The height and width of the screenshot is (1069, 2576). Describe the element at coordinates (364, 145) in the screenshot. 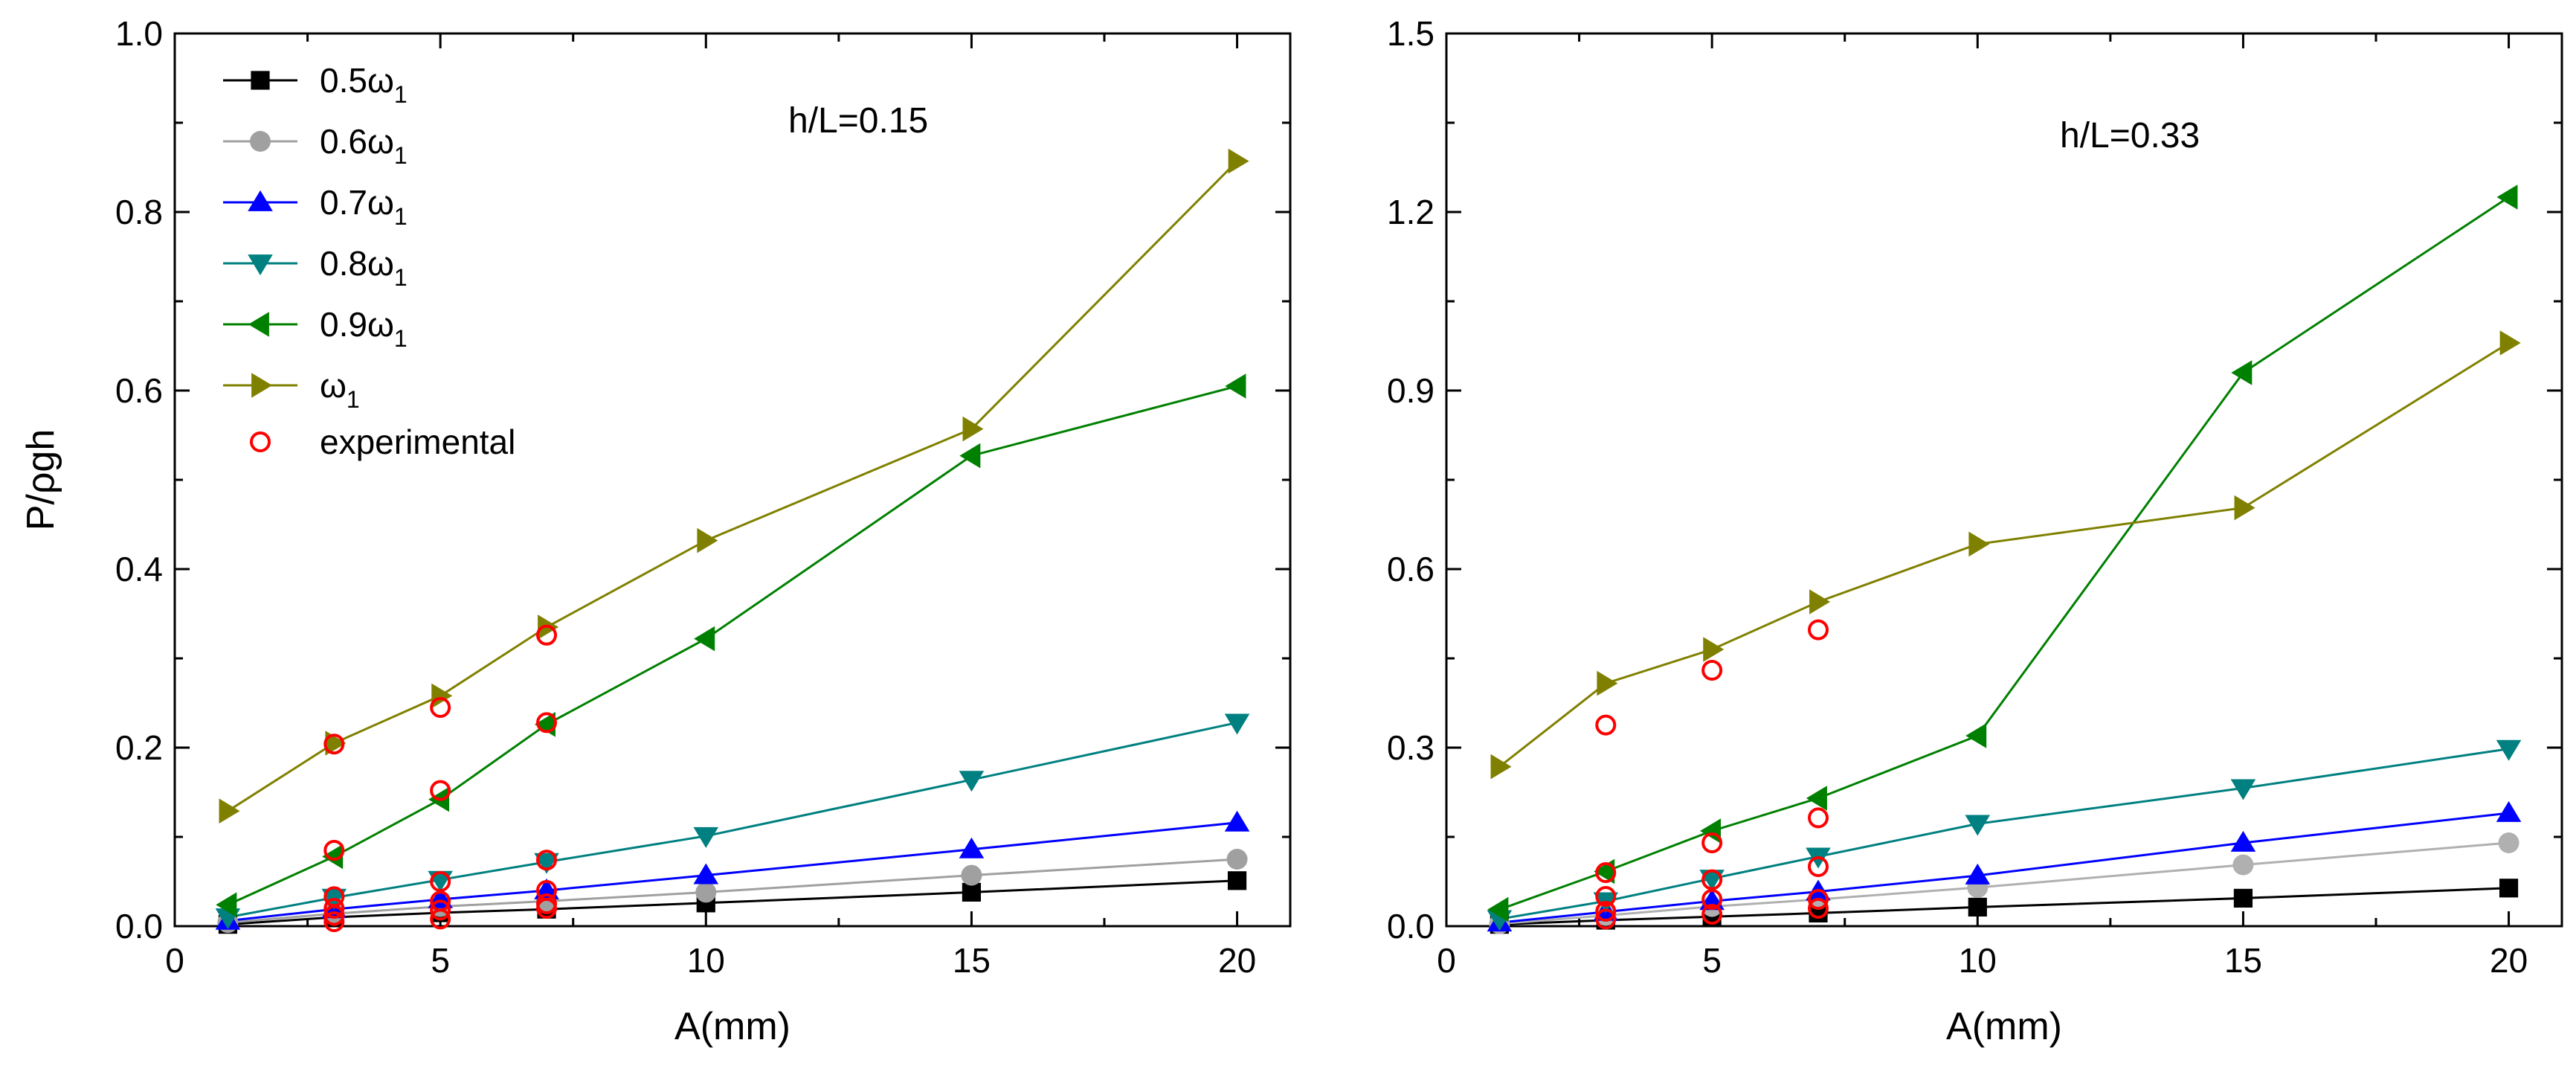

I see `legend-label-1: 0.6ω1` at that location.